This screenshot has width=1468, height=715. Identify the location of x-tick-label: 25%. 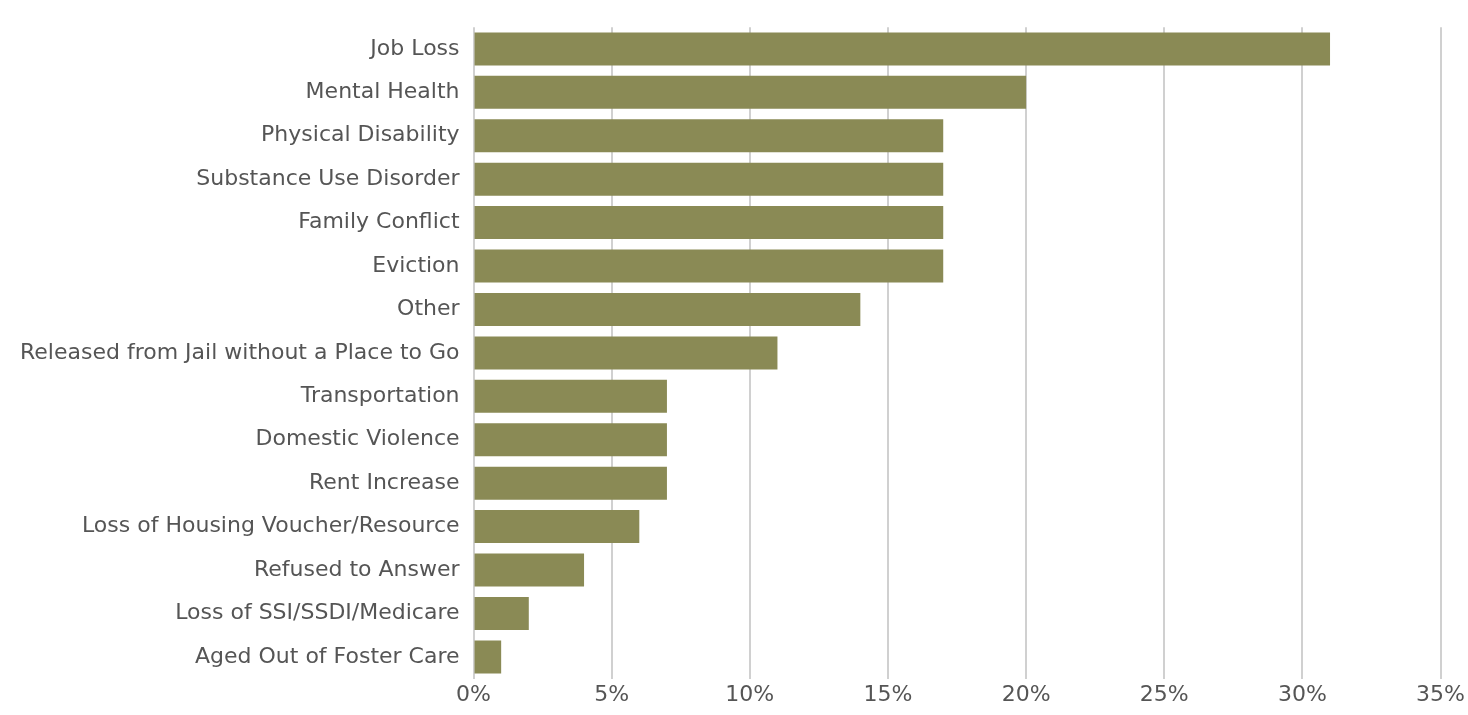
(1164, 693).